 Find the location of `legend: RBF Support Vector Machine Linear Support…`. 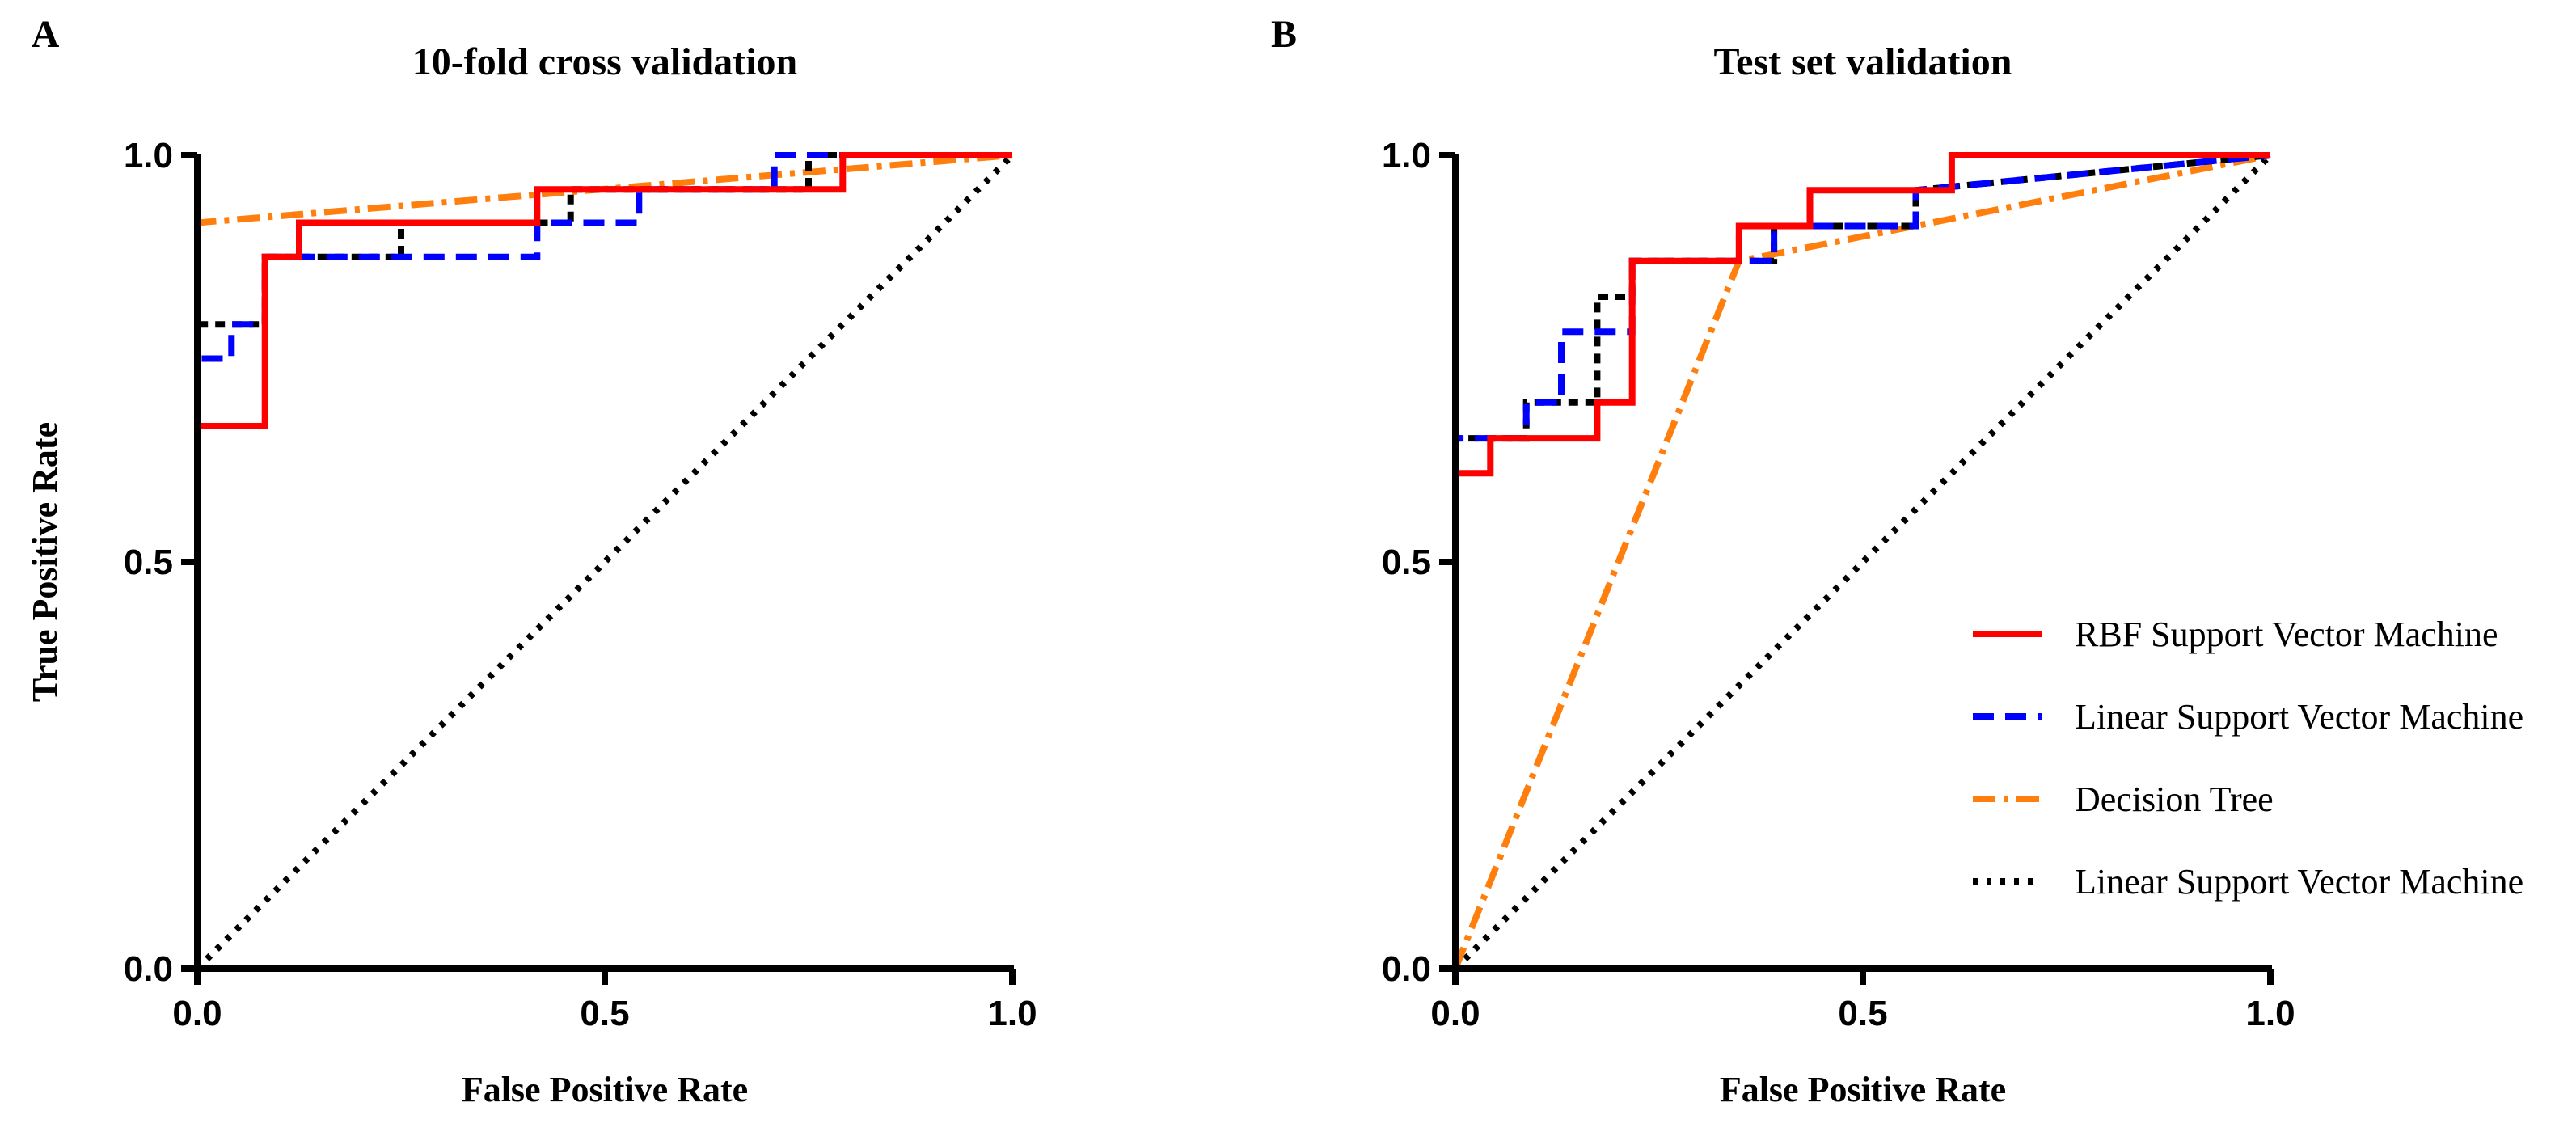

legend: RBF Support Vector Machine Linear Support… is located at coordinates (2248, 758).